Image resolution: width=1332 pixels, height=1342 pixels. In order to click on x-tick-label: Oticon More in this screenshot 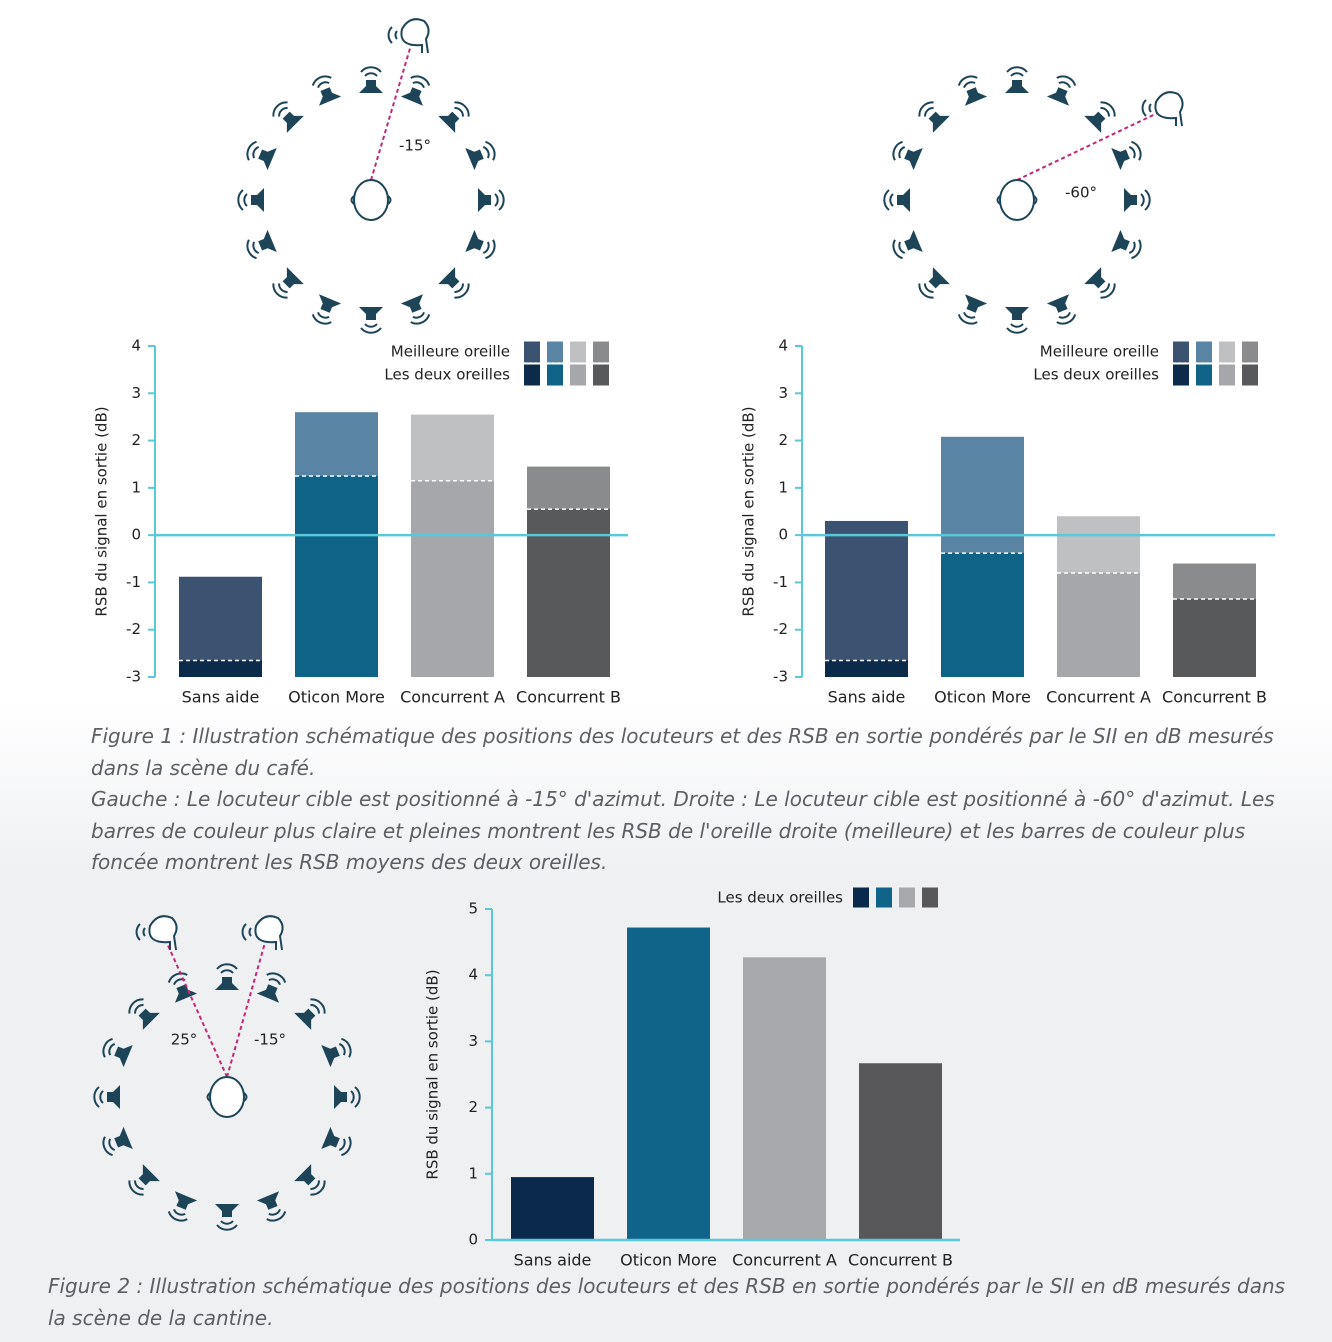, I will do `click(336, 697)`.